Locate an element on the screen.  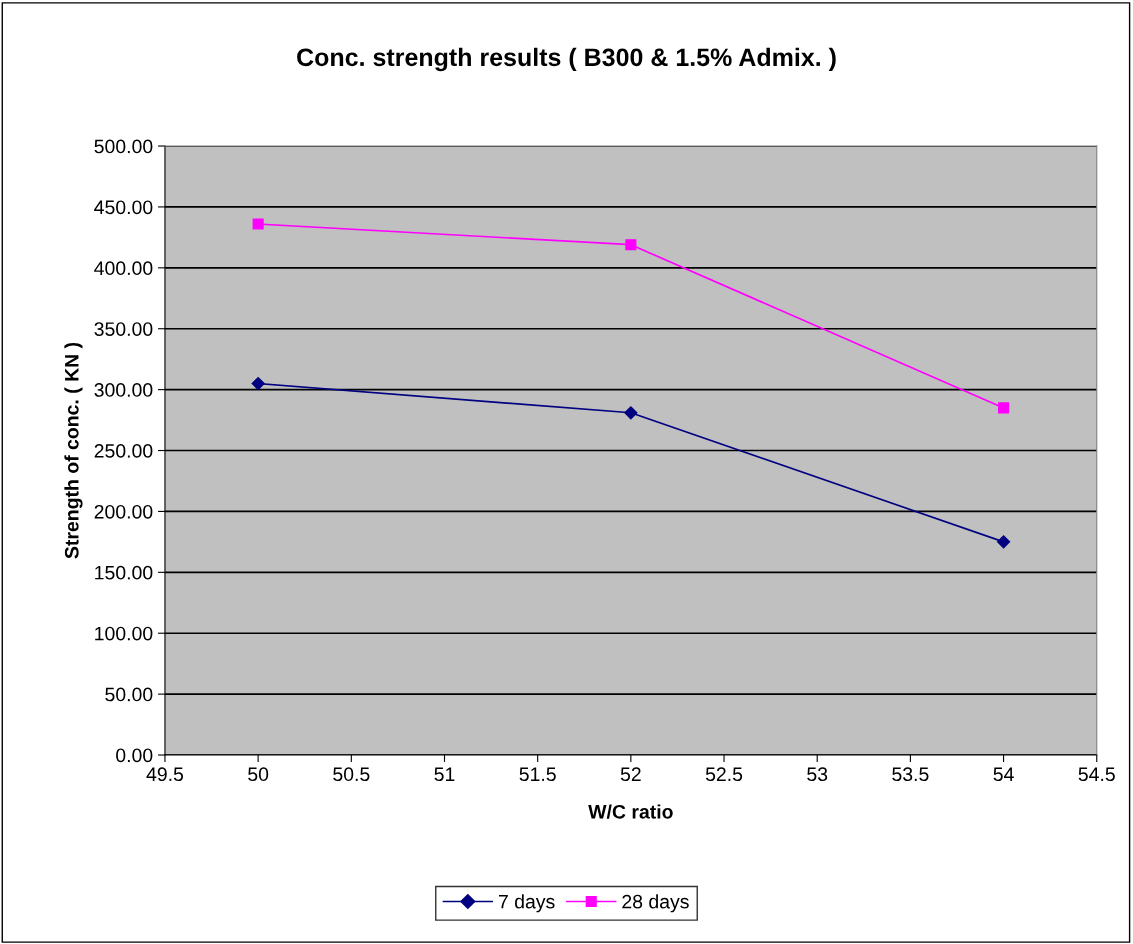
x-tick-label: 50 is located at coordinates (258, 774).